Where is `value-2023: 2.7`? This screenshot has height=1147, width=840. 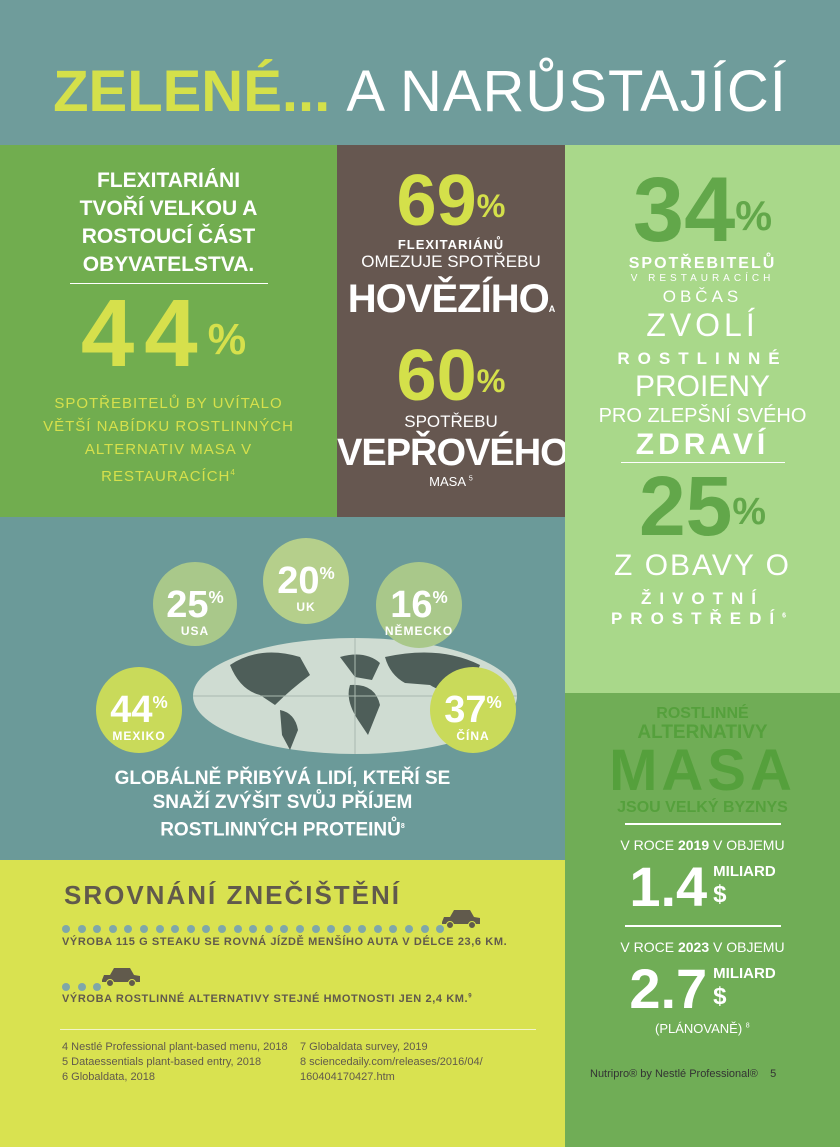
value-2023: 2.7 is located at coordinates (668, 988).